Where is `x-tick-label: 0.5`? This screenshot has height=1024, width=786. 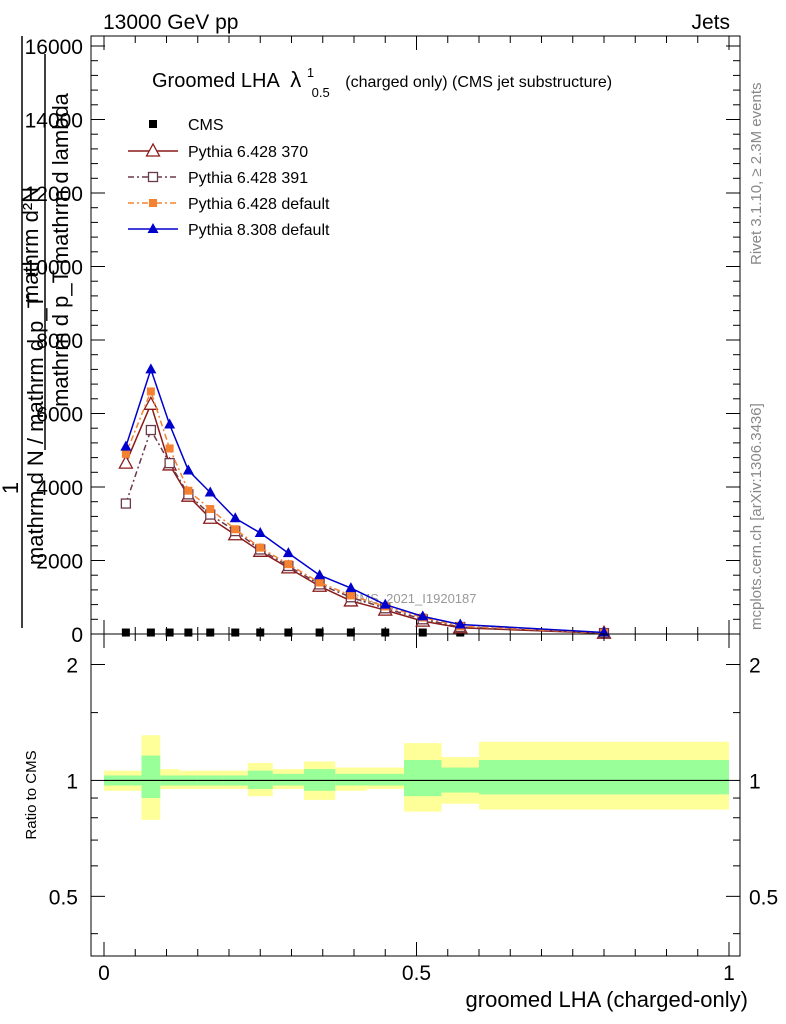
x-tick-label: 0.5 is located at coordinates (416, 973).